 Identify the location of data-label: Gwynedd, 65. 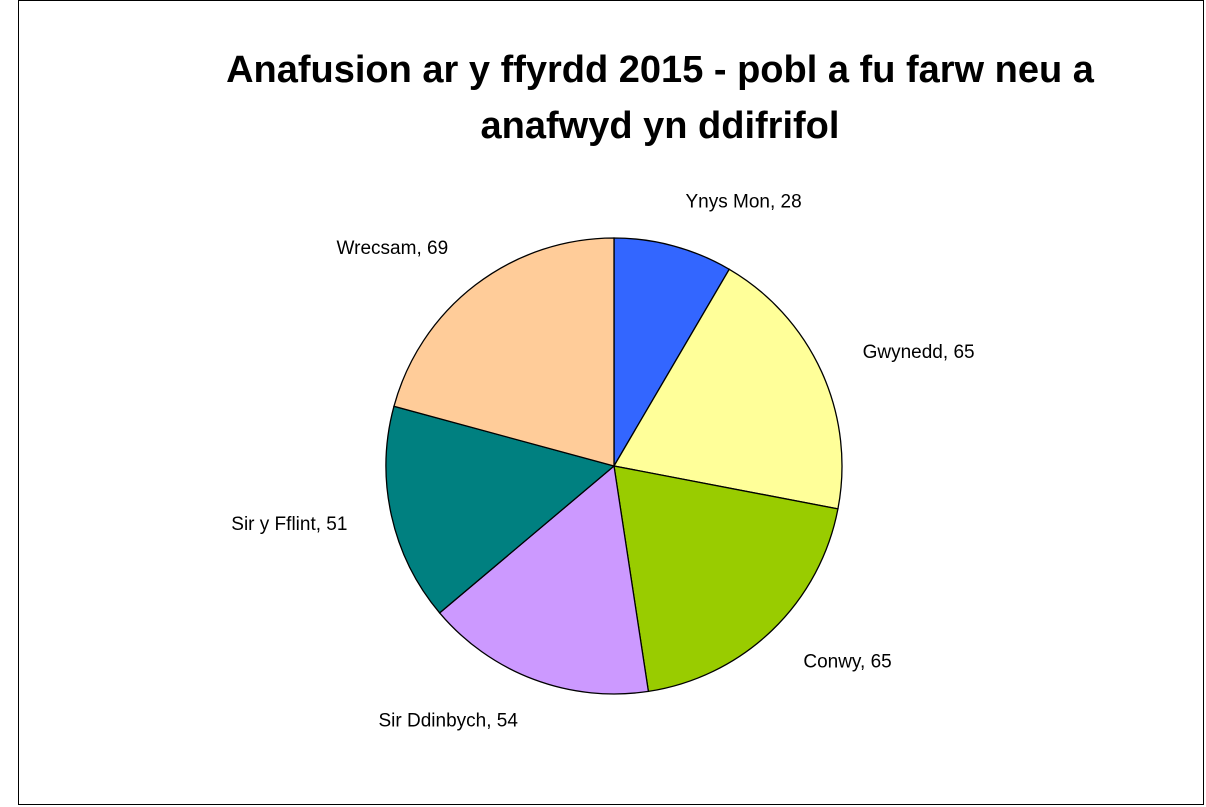
(919, 352).